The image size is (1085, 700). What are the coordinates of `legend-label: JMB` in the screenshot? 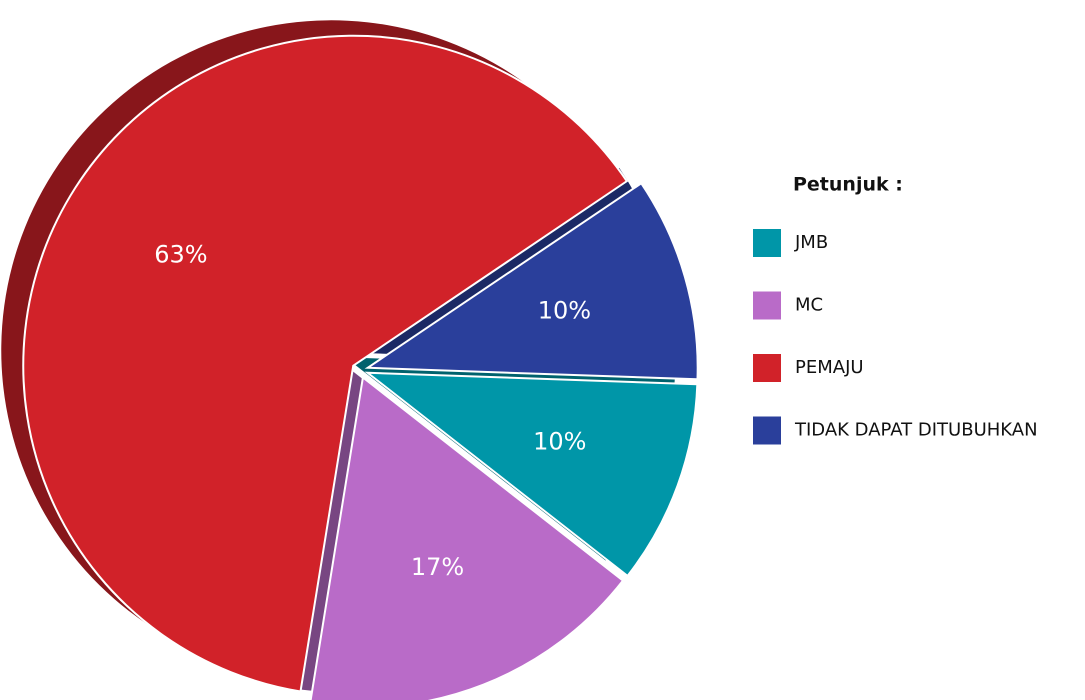 It's located at (811, 242).